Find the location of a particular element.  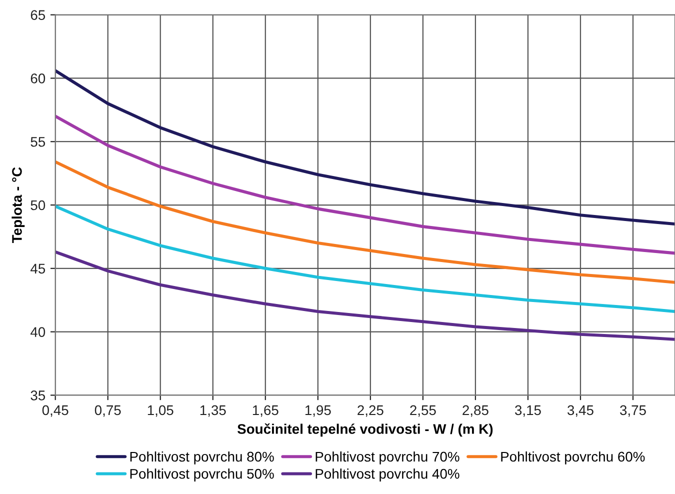

x-tick-label: 2,55 is located at coordinates (423, 411).